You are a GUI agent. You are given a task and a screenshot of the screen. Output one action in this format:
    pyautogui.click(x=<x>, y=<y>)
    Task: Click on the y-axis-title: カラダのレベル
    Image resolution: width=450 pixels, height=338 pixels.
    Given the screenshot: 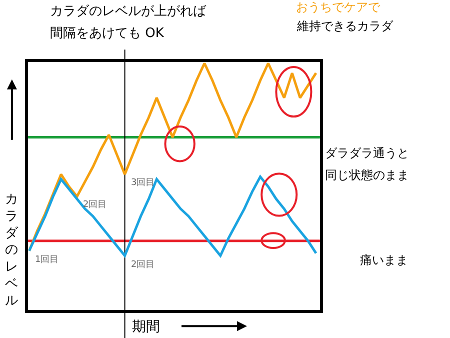 What is the action you would take?
    pyautogui.click(x=12, y=250)
    